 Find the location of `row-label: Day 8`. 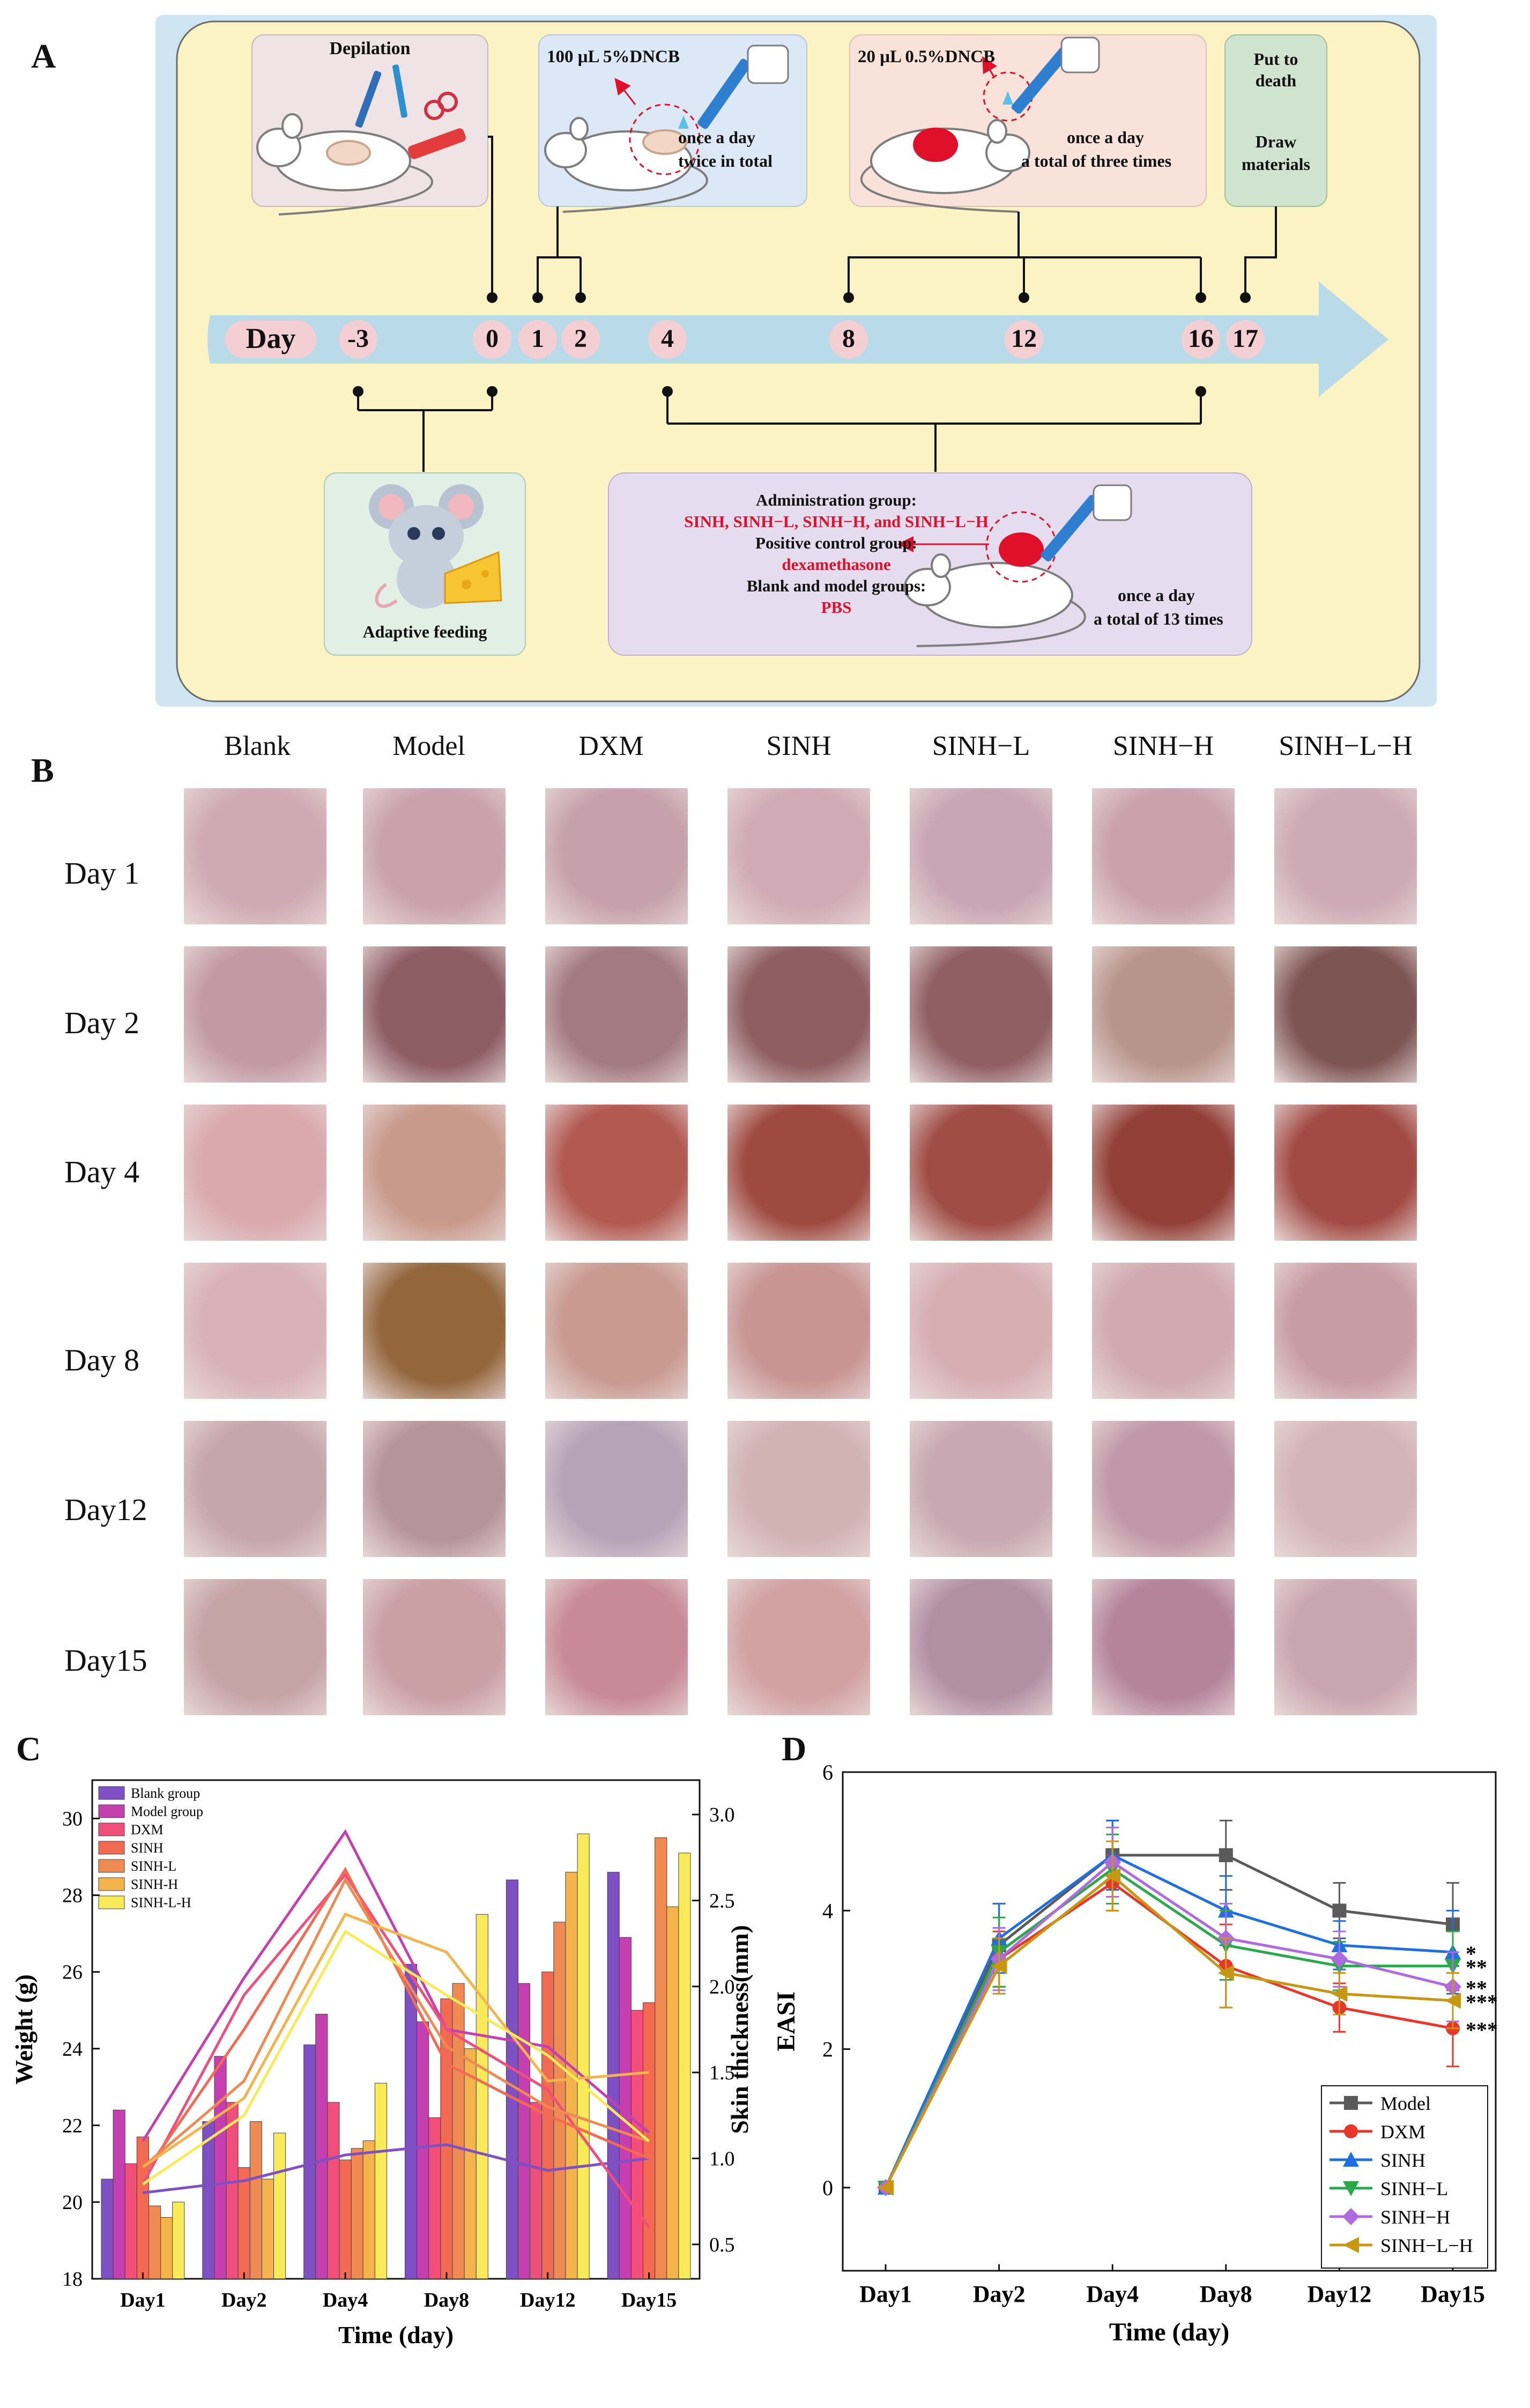

row-label: Day 8 is located at coordinates (102, 1360).